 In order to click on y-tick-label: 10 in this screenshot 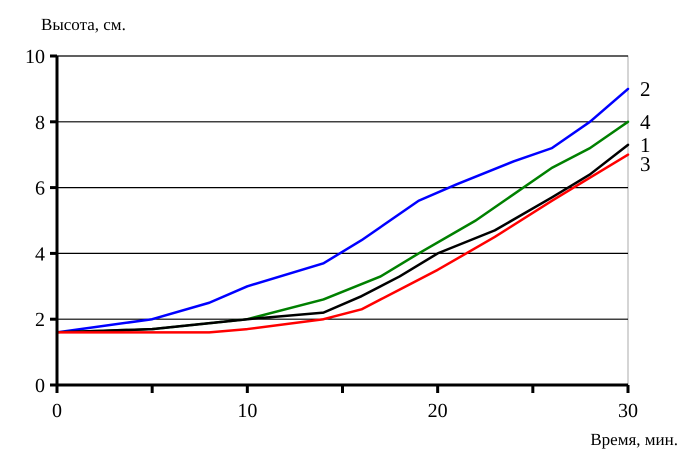, I will do `click(35, 57)`.